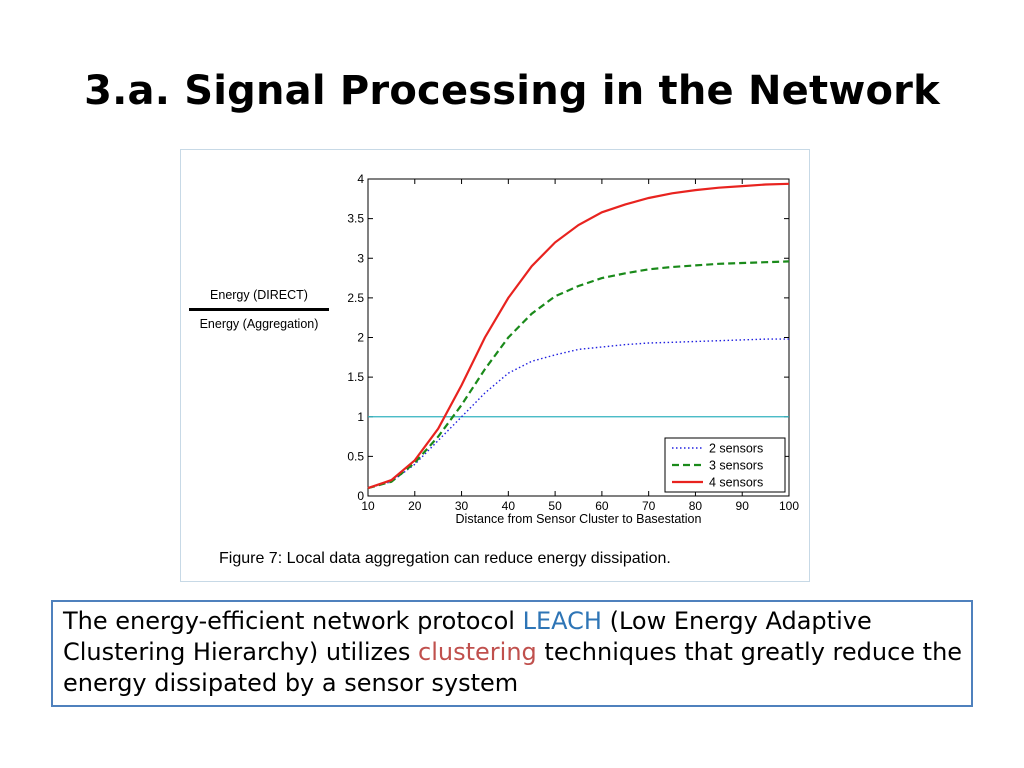  I want to click on y-tick-label: 1, so click(360, 417).